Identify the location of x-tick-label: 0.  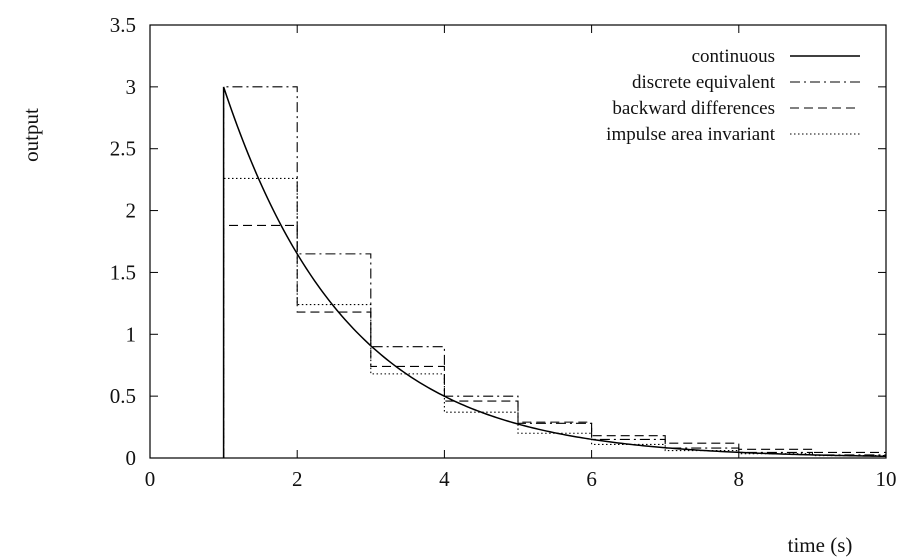
(150, 479).